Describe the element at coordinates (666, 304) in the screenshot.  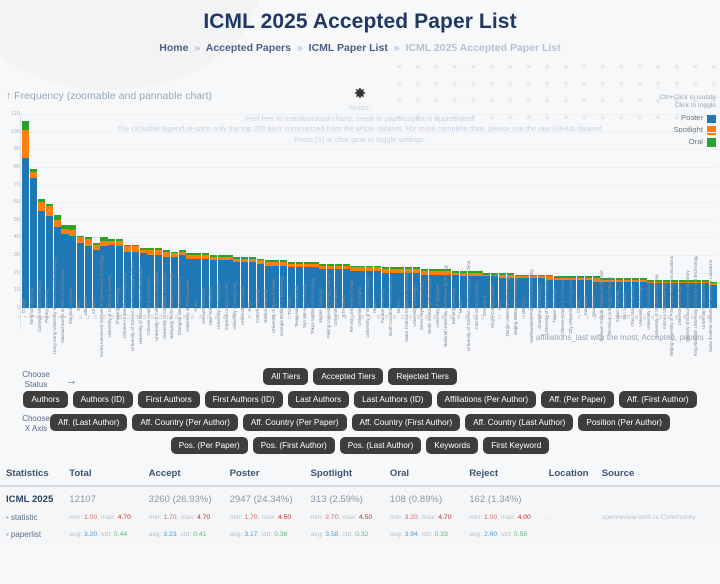
I see `chart-bar: Arizona State University` at that location.